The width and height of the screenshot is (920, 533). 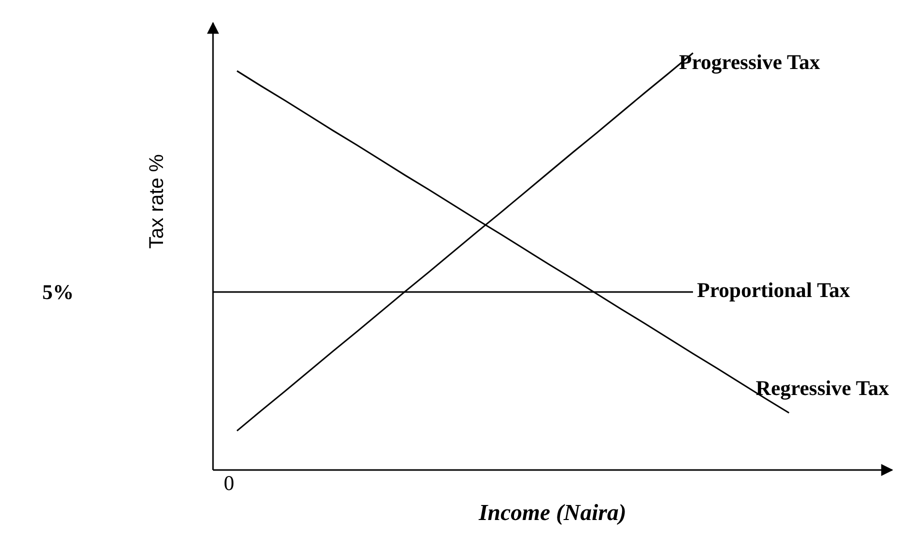 What do you see at coordinates (774, 290) in the screenshot?
I see `series-label: Proportional Tax` at bounding box center [774, 290].